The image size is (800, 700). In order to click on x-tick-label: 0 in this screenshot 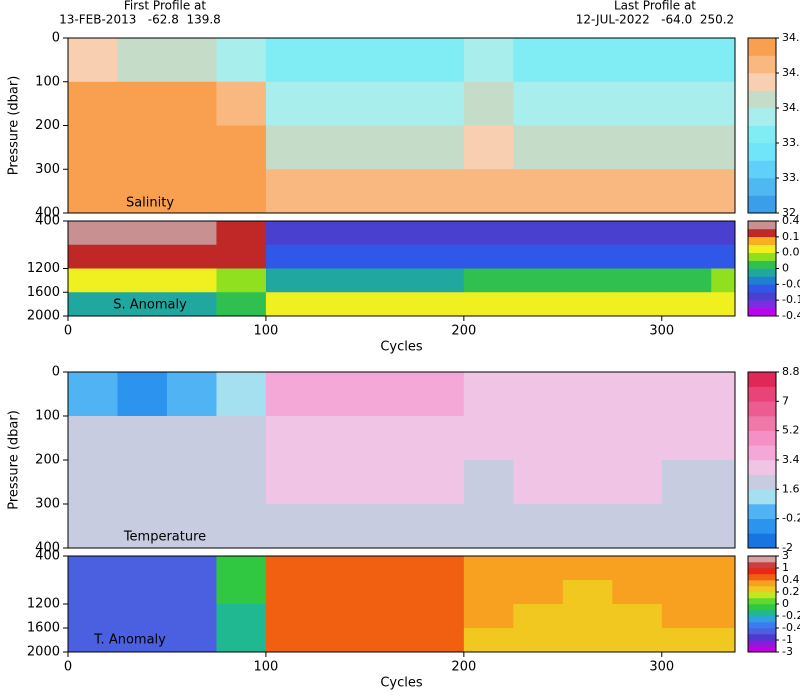, I will do `click(68, 331)`.